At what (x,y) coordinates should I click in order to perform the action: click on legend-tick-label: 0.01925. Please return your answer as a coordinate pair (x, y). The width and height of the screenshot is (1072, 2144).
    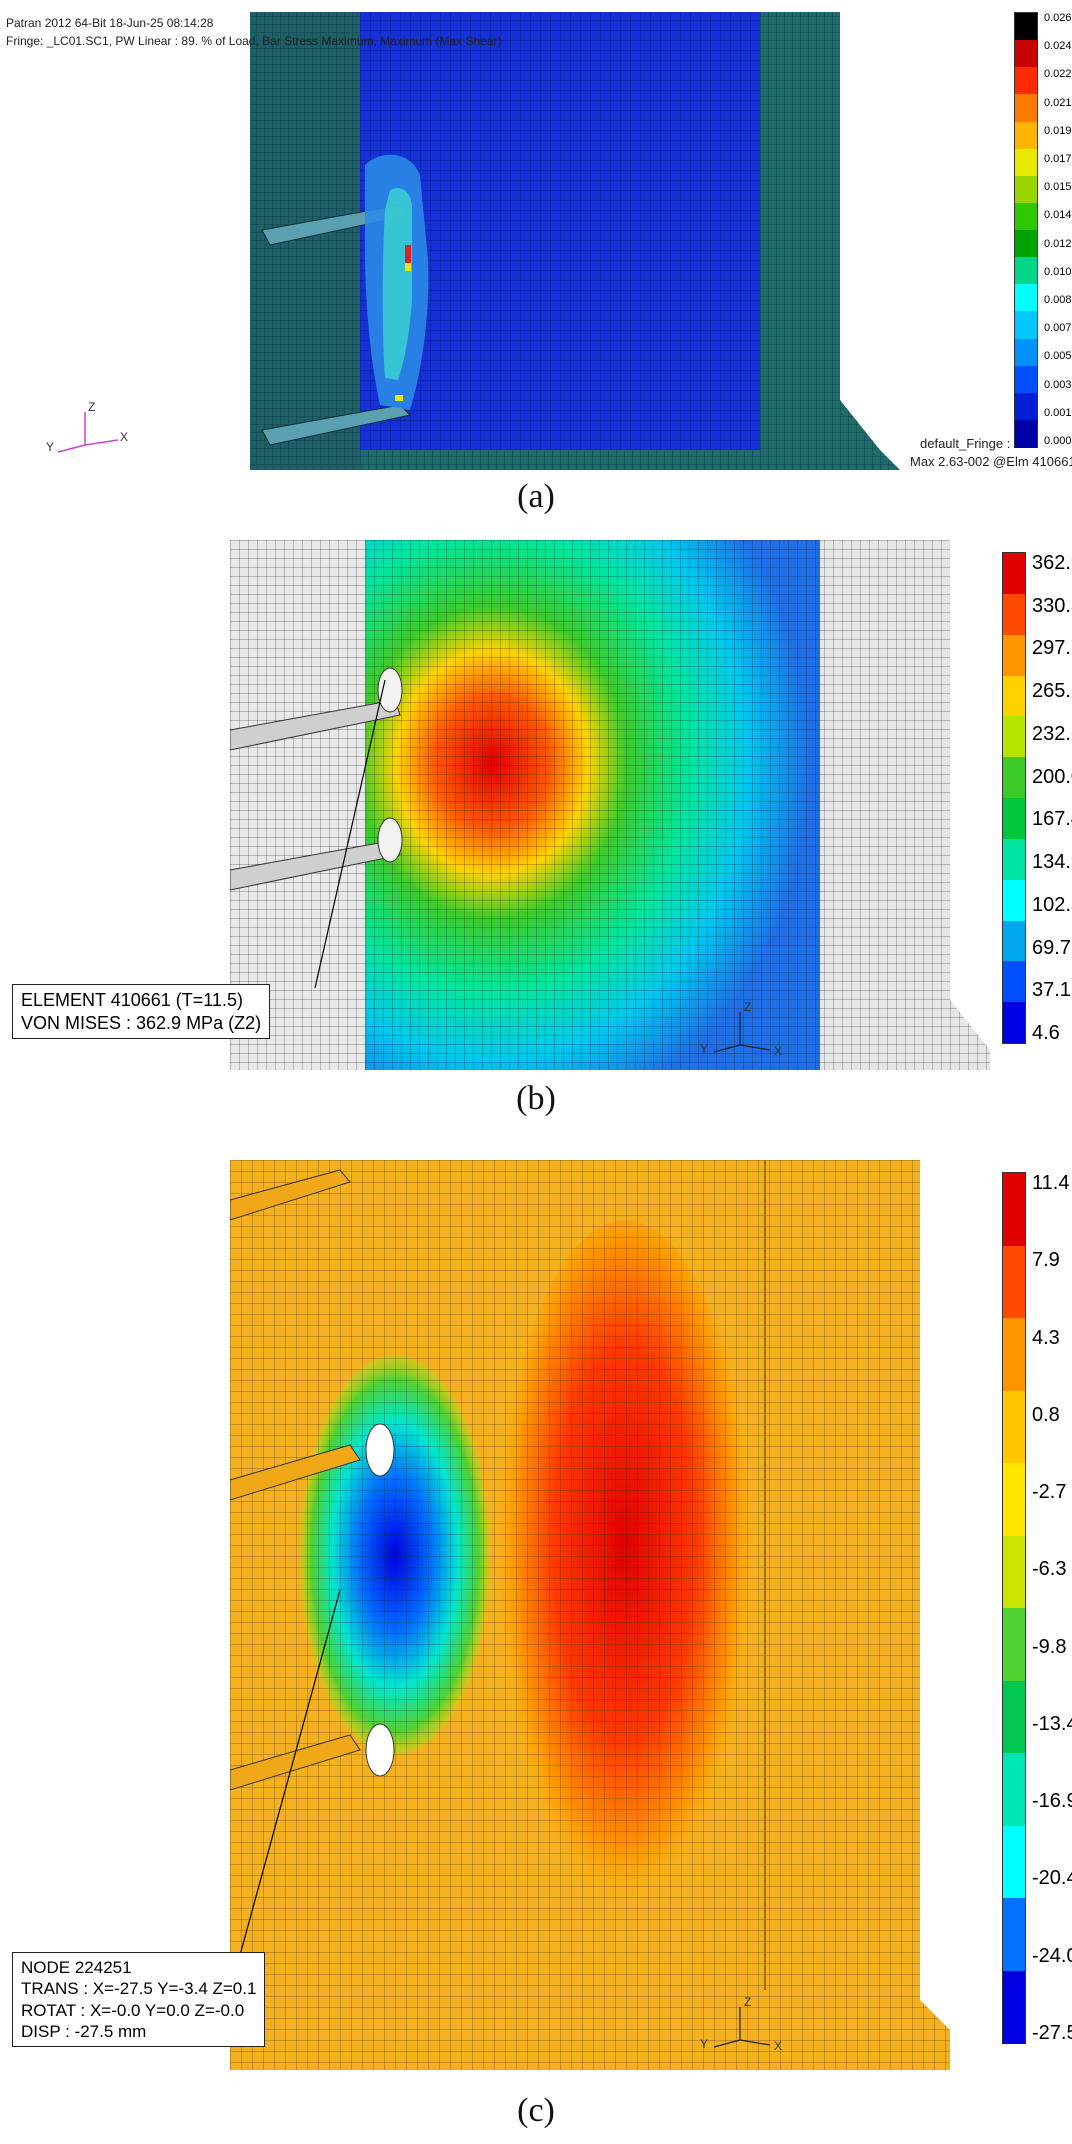
    Looking at the image, I should click on (1058, 130).